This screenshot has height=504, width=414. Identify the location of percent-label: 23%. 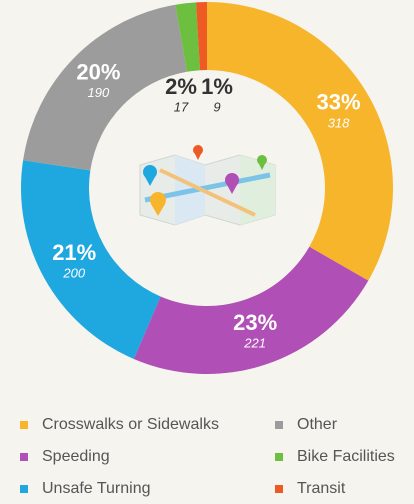
(255, 322).